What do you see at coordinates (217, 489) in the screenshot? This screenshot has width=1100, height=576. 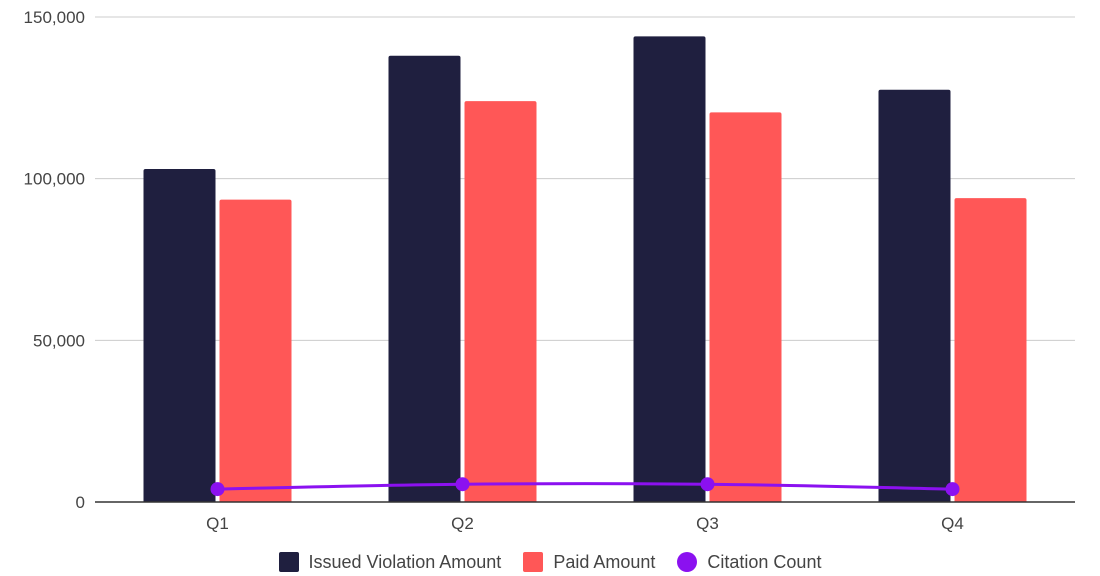 I see `citation-point-q1` at bounding box center [217, 489].